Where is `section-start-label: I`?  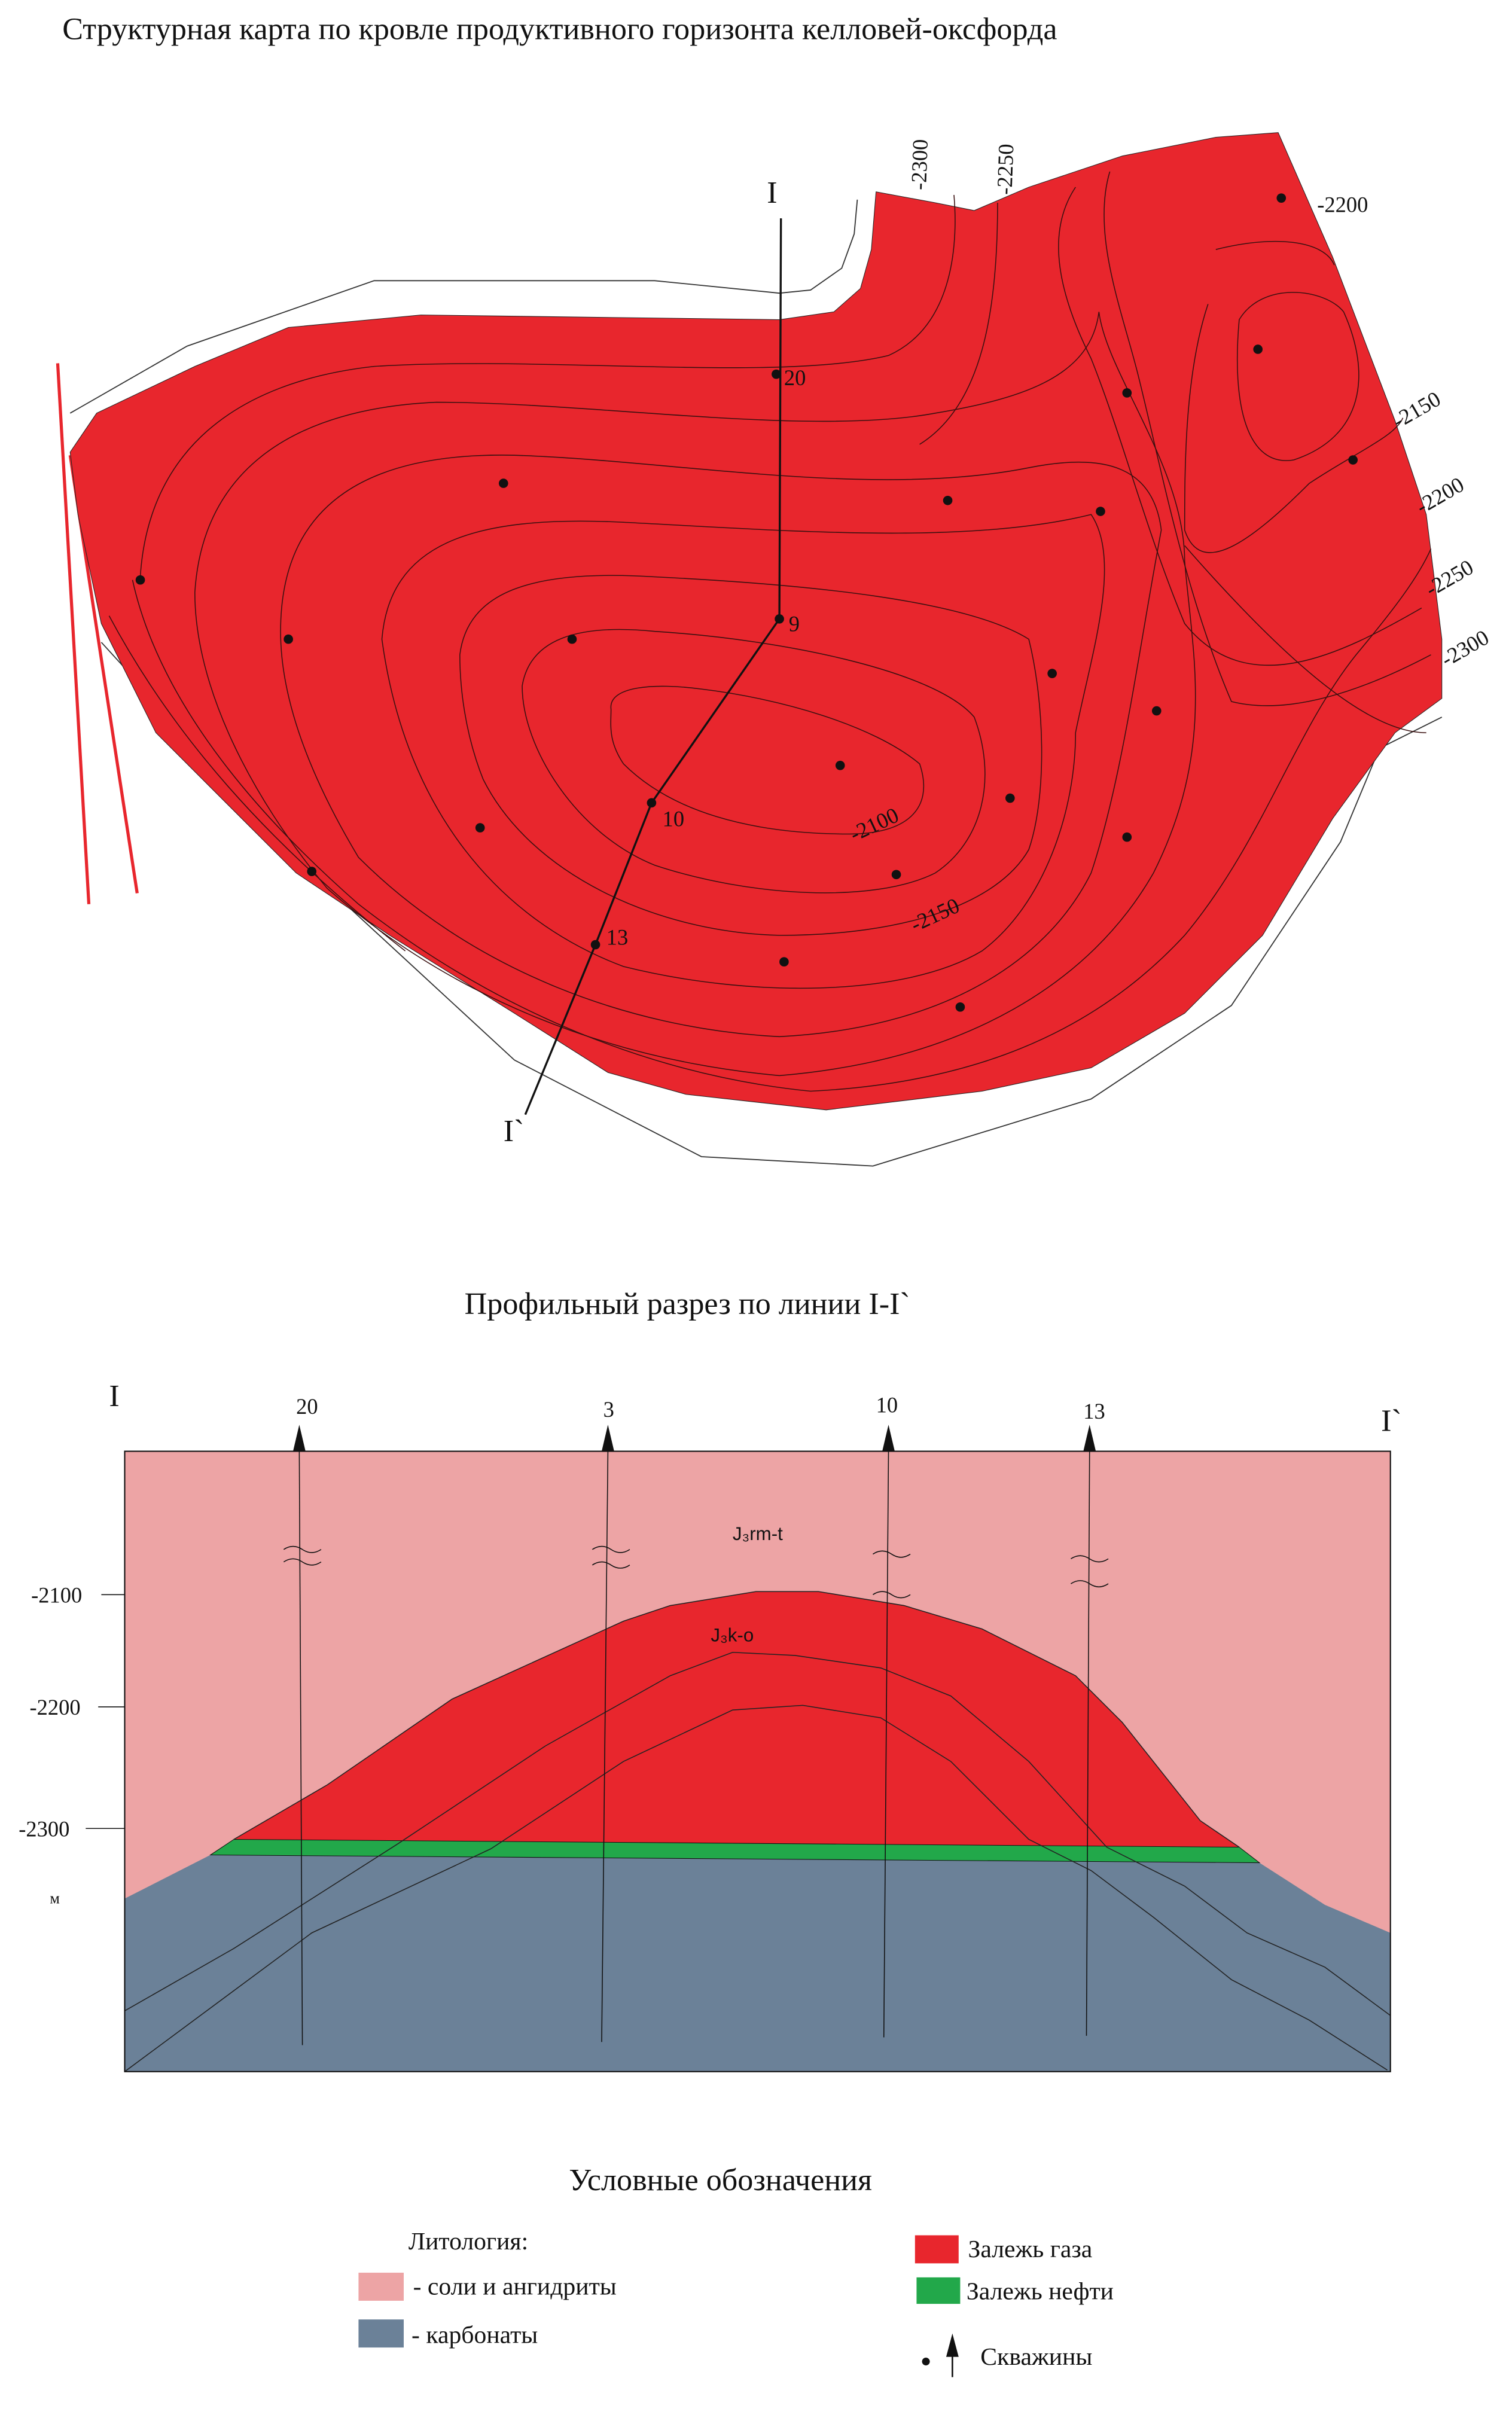 section-start-label: I is located at coordinates (114, 1396).